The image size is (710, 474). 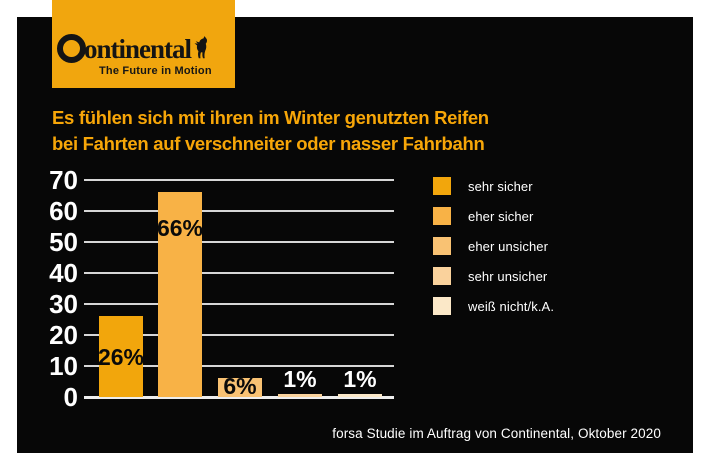 What do you see at coordinates (63, 304) in the screenshot?
I see `y-axis-tick-30: 30` at bounding box center [63, 304].